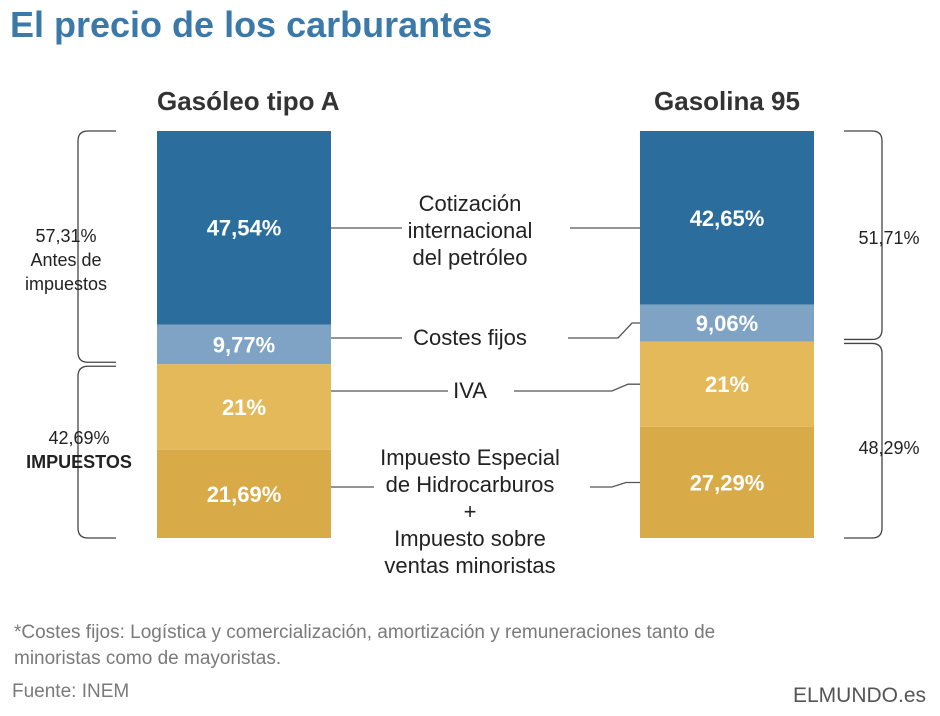 The image size is (940, 716). What do you see at coordinates (148, 658) in the screenshot?
I see `footnote-line2: minoristas como de mayoristas.` at bounding box center [148, 658].